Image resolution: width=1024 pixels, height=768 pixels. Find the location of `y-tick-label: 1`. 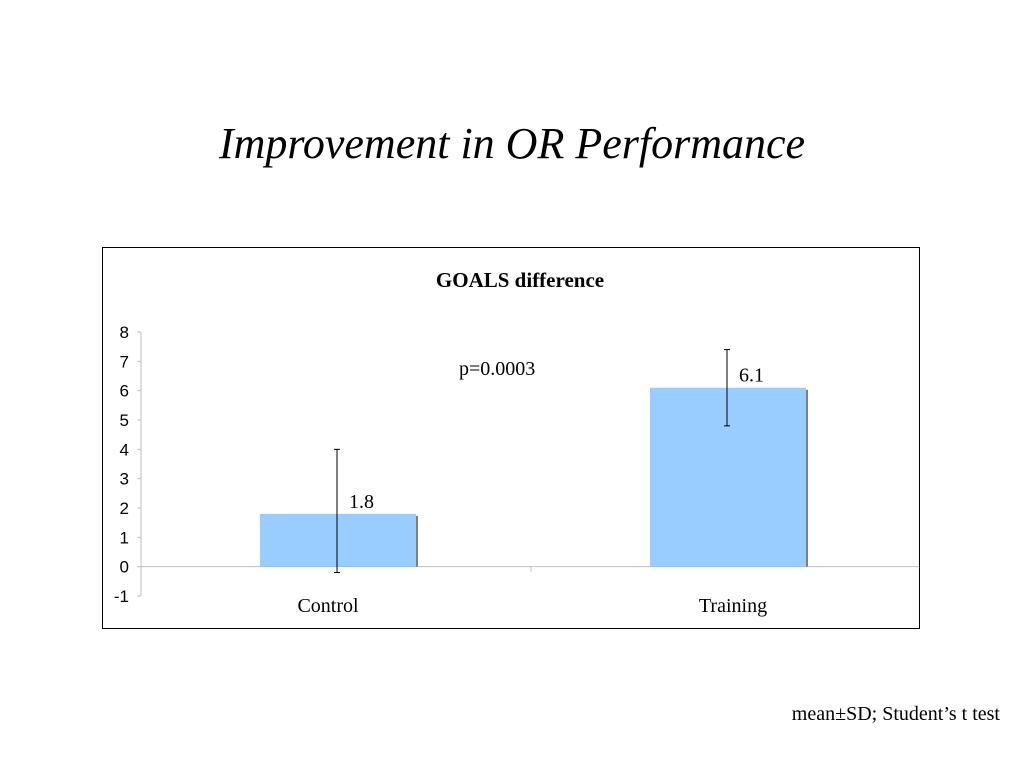

y-tick-label: 1 is located at coordinates (124, 537).